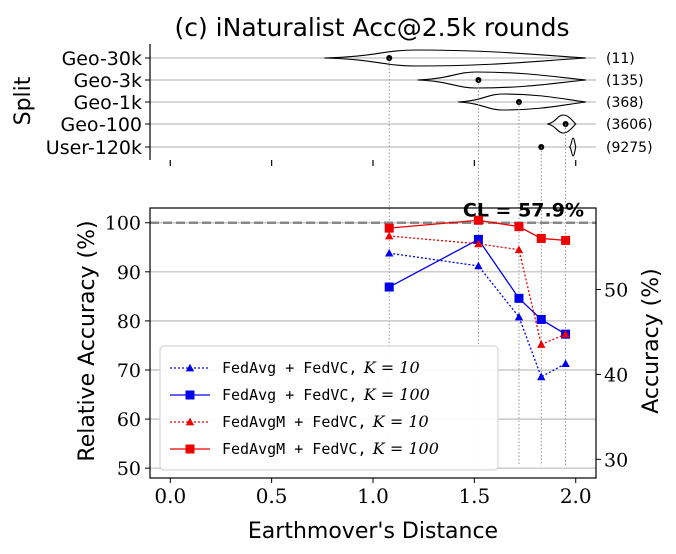 Image resolution: width=676 pixels, height=554 pixels. I want to click on x-tick-label: 0.0, so click(170, 496).